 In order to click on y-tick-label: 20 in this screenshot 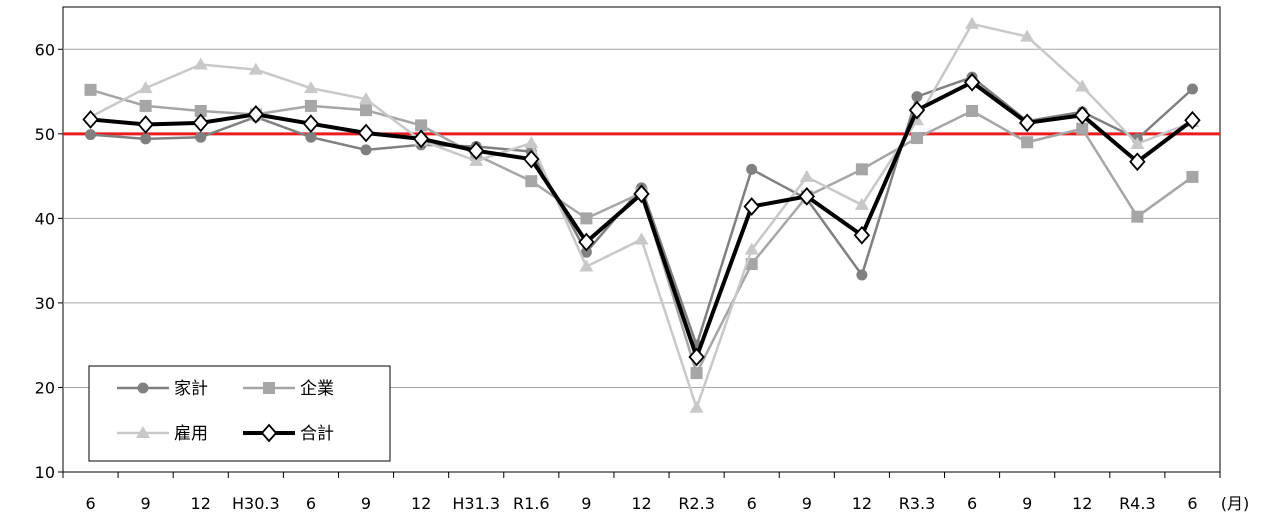, I will do `click(45, 387)`.